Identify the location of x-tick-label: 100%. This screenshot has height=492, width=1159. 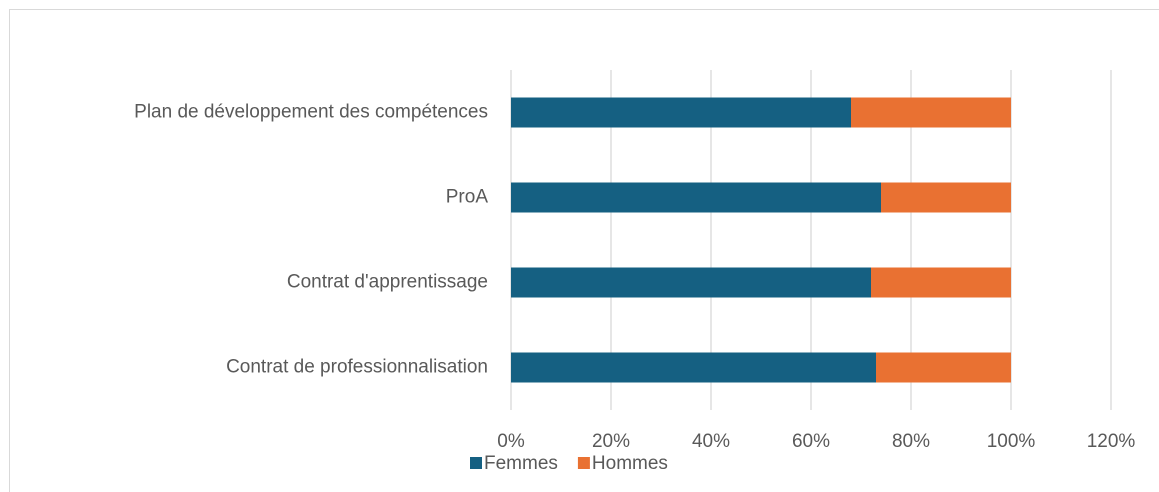
(1011, 441).